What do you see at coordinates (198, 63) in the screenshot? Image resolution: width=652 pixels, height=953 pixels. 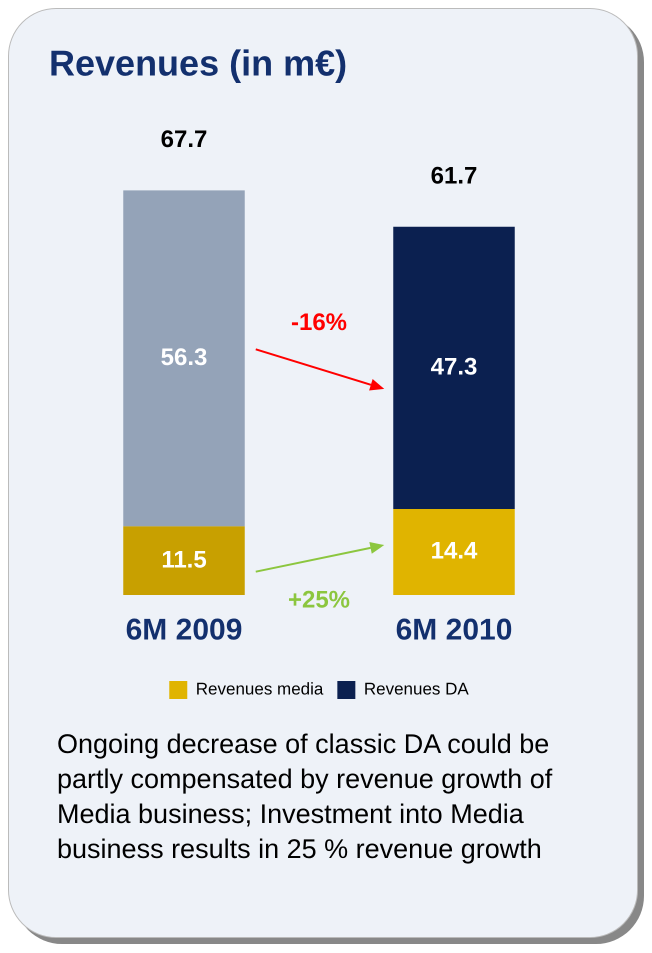 I see `chart-title: Revenues (in m€)` at bounding box center [198, 63].